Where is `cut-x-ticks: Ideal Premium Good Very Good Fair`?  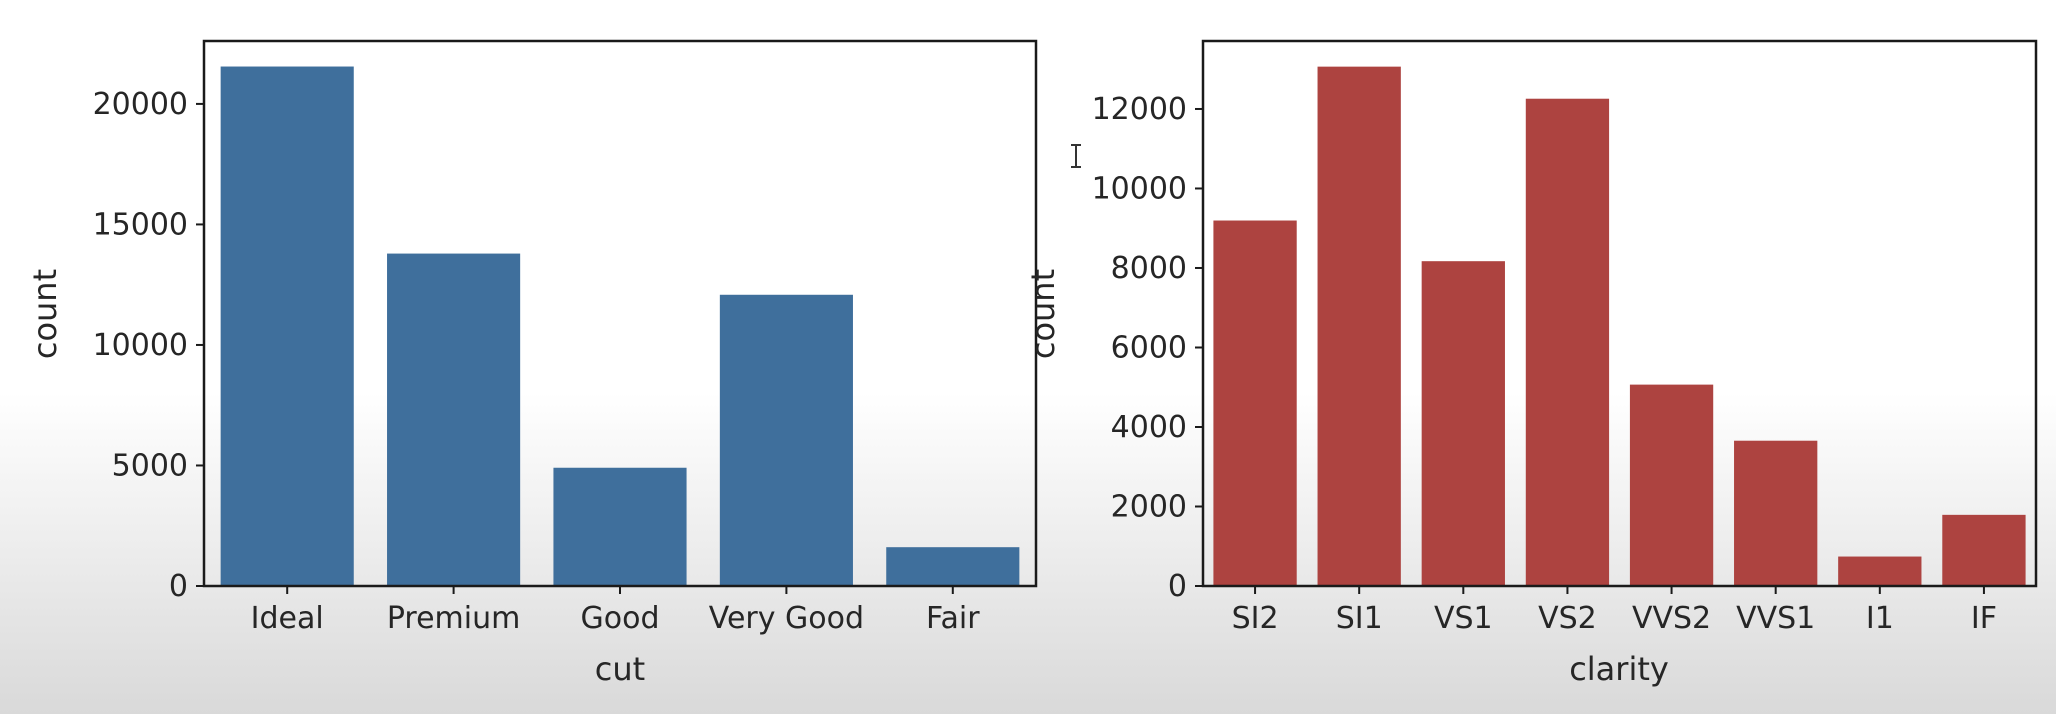
cut-x-ticks: Ideal Premium Good Very Good Fair is located at coordinates (615, 611).